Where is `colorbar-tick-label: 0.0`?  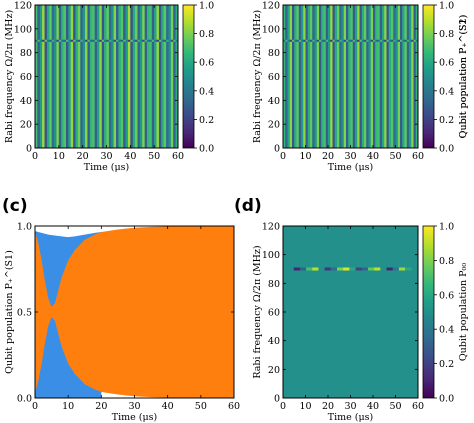 colorbar-tick-label: 0.0 is located at coordinates (446, 399).